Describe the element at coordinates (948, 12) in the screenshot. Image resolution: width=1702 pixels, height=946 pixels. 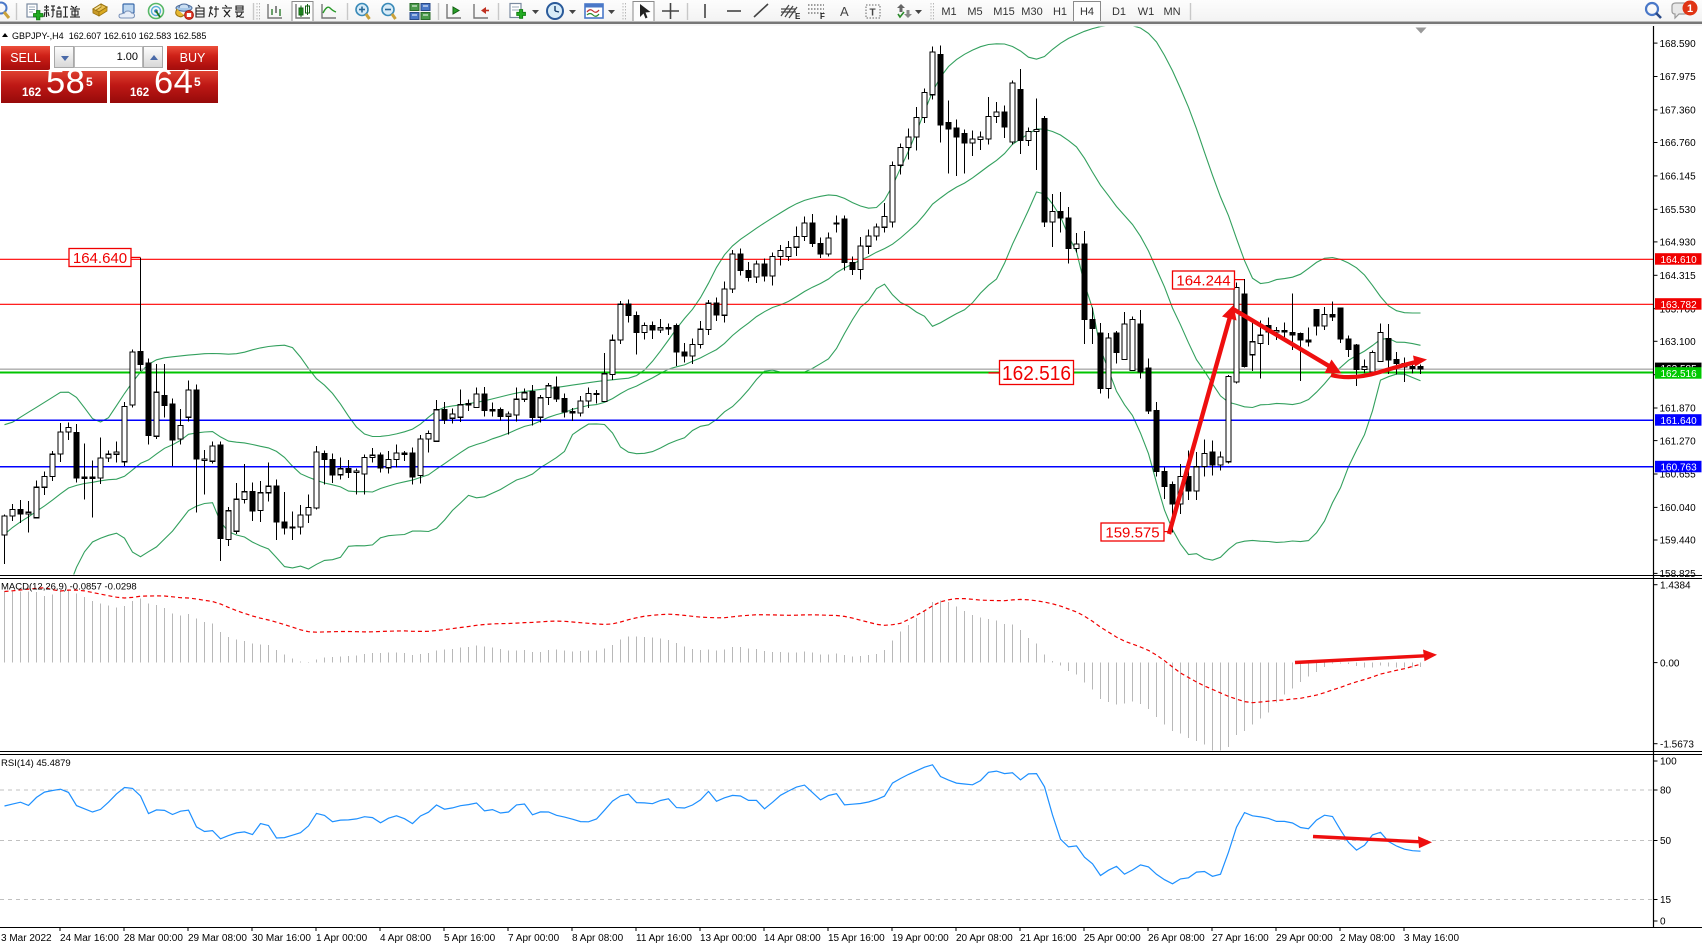
I see `svg-text: M1` at that location.